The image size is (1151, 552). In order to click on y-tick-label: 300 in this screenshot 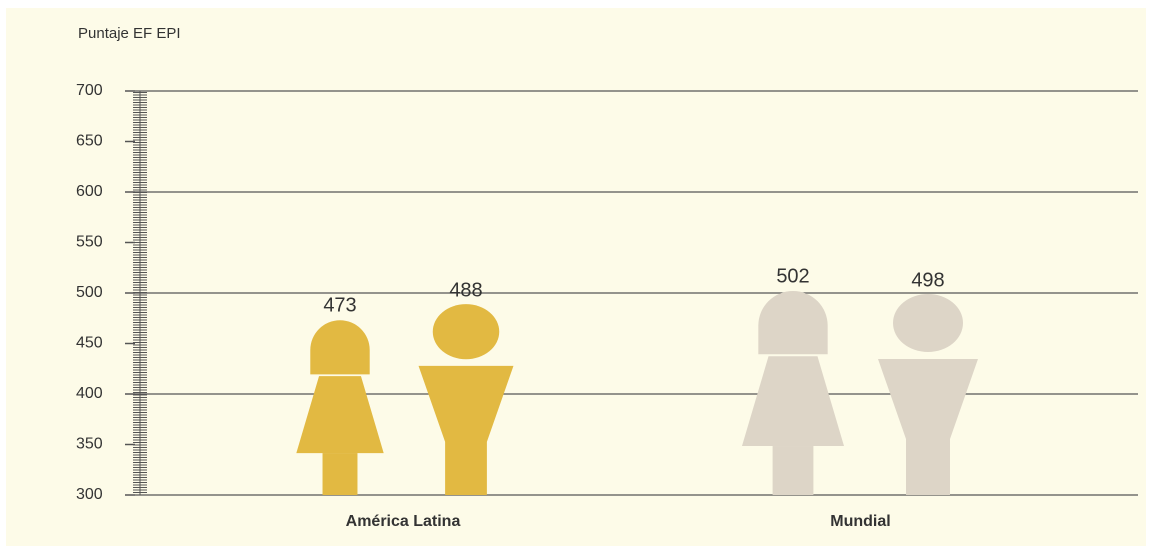, I will do `click(89, 494)`.